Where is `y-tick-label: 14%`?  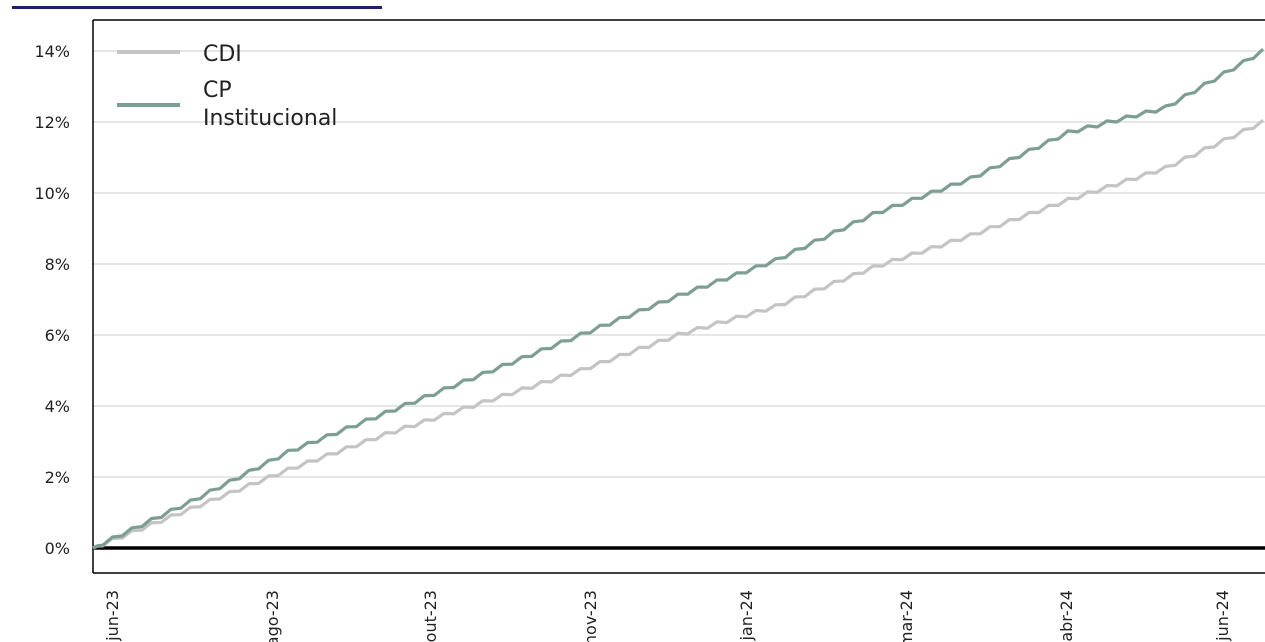
y-tick-label: 14% is located at coordinates (52, 51).